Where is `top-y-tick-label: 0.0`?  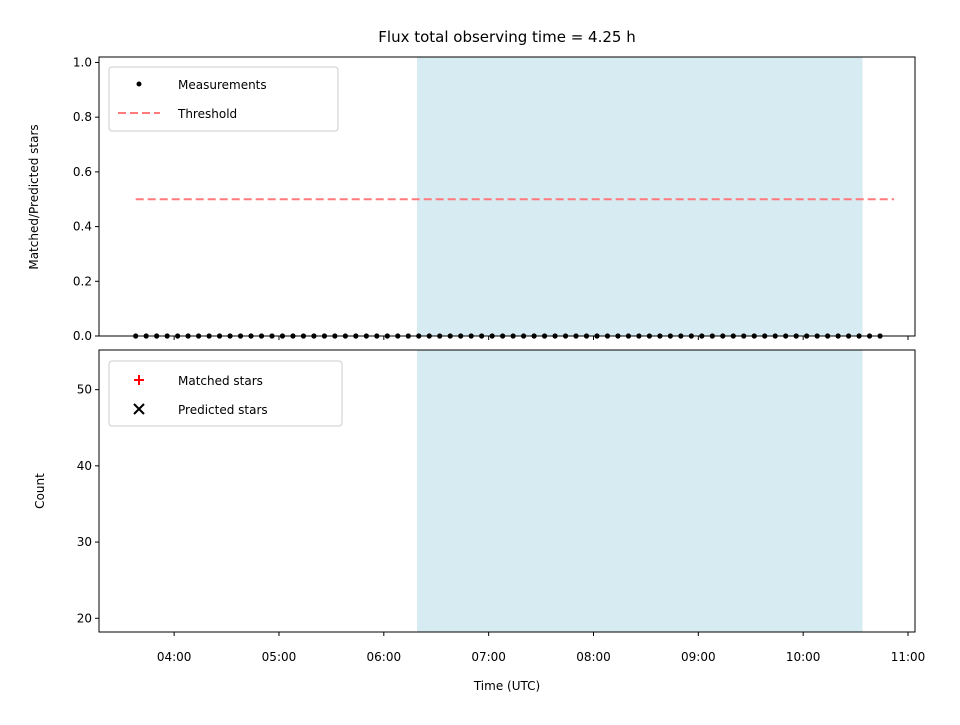
top-y-tick-label: 0.0 is located at coordinates (82, 336).